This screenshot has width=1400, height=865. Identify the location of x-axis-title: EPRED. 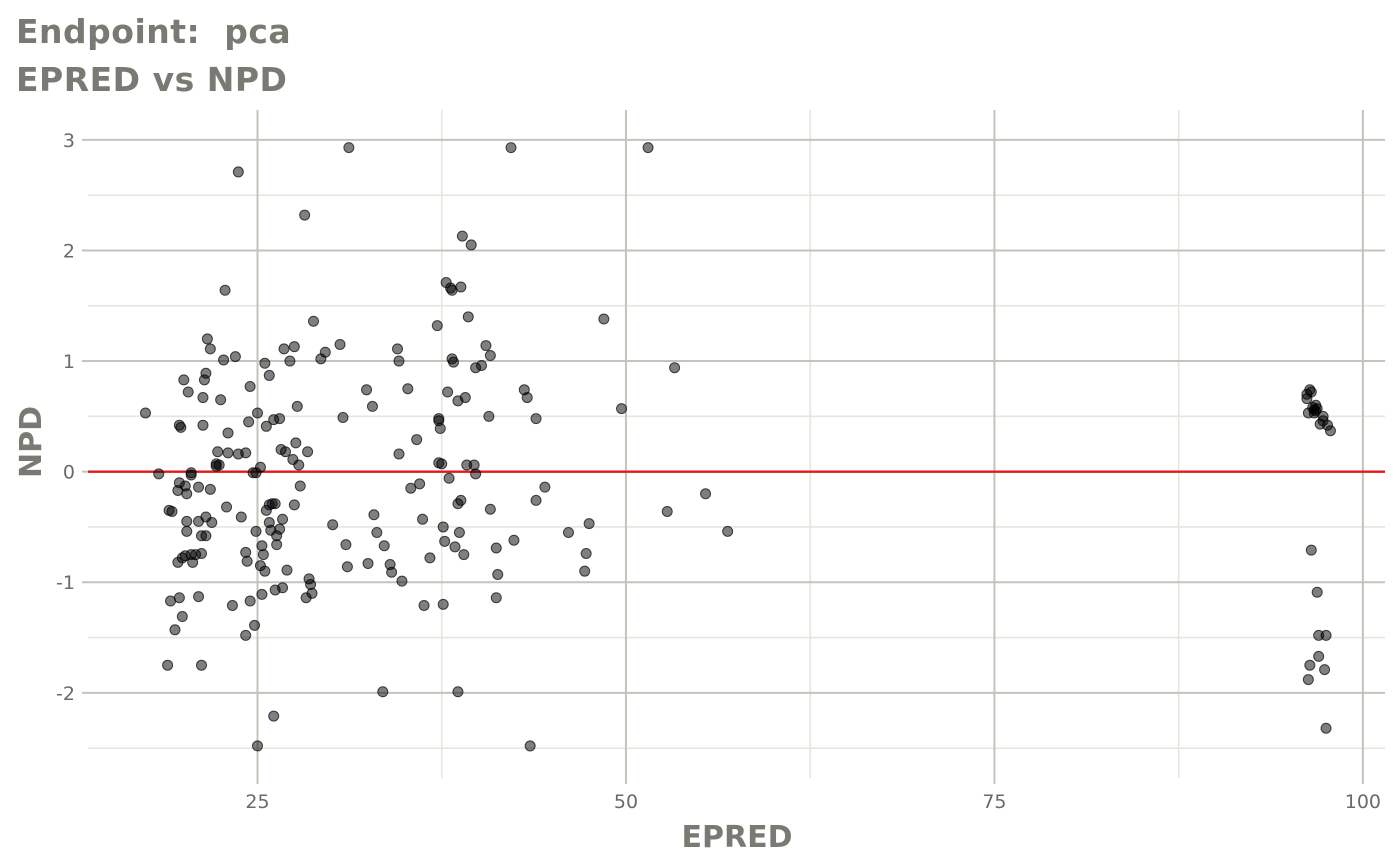
(737, 837).